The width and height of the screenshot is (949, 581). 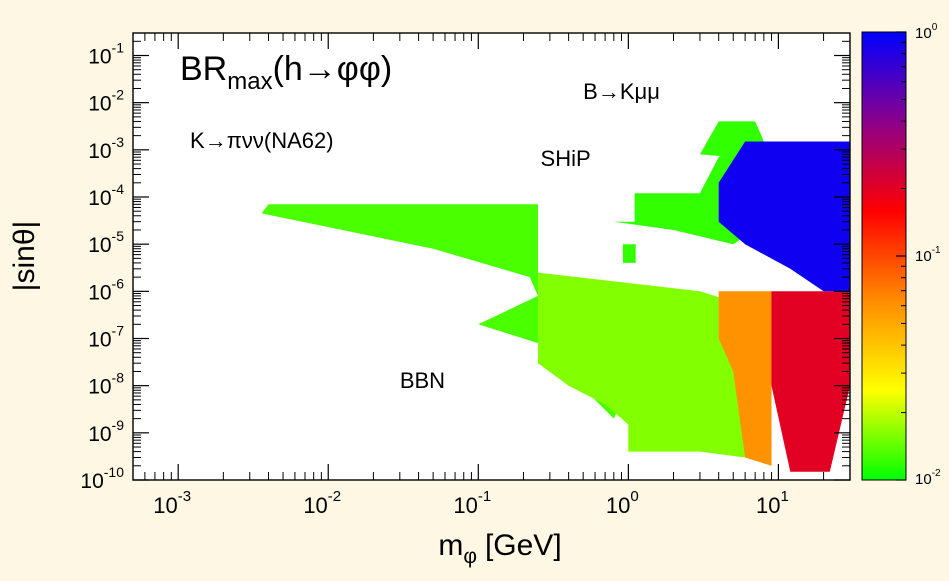 I want to click on y-tick-label: 10⁻², so click(x=106, y=101).